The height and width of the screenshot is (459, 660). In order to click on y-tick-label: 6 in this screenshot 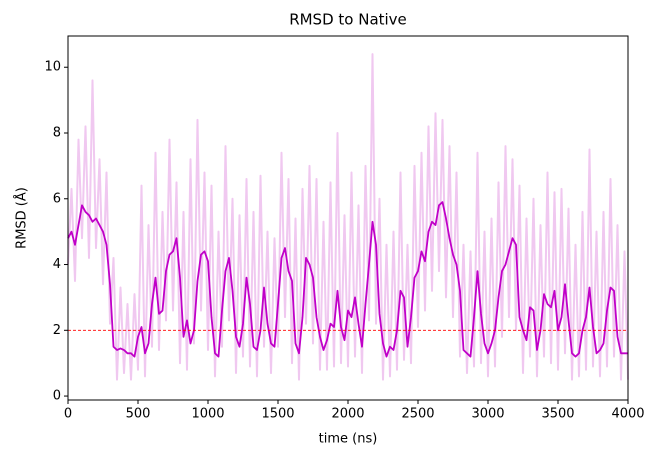, I will do `click(57, 198)`.